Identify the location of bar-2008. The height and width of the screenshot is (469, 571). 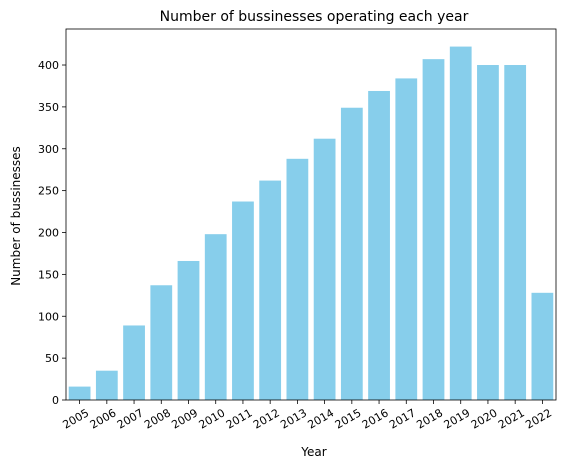
(161, 342).